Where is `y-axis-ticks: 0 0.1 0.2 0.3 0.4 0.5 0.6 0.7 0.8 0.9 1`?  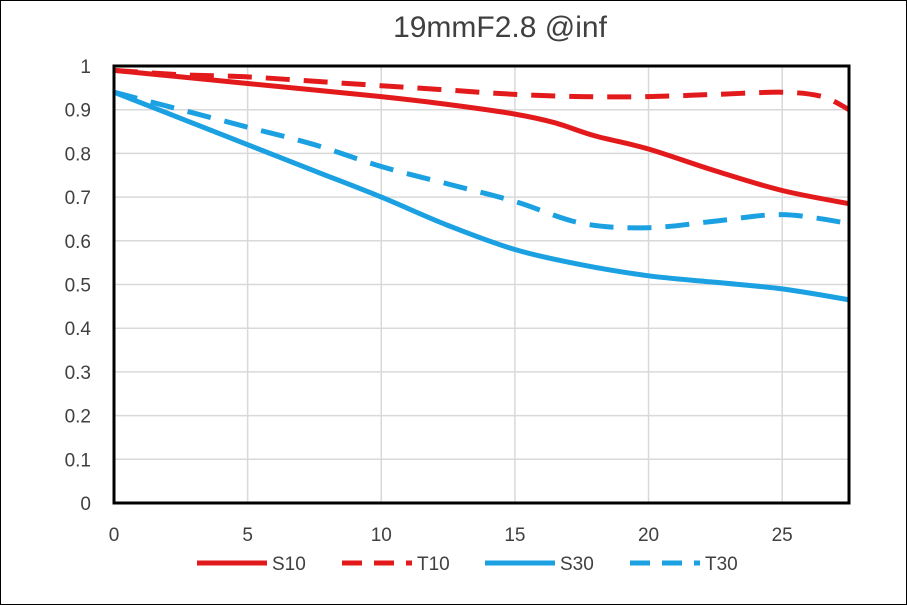 y-axis-ticks: 0 0.1 0.2 0.3 0.4 0.5 0.6 0.7 0.8 0.9 1 is located at coordinates (78, 286).